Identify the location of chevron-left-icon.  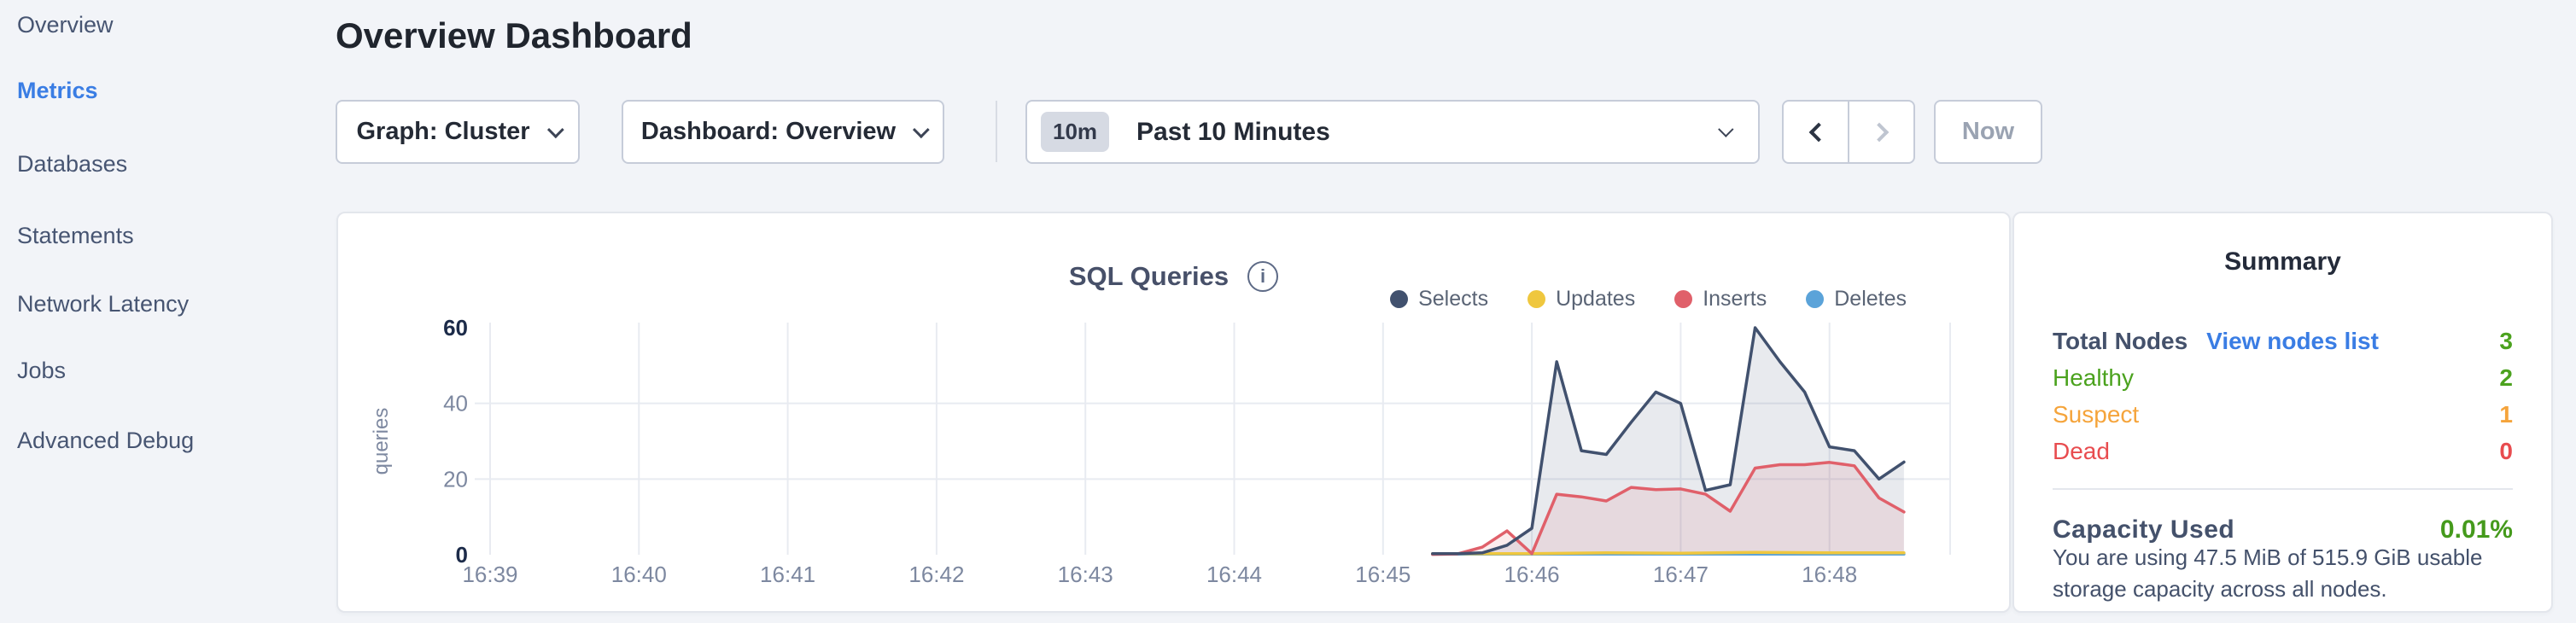
(1818, 132).